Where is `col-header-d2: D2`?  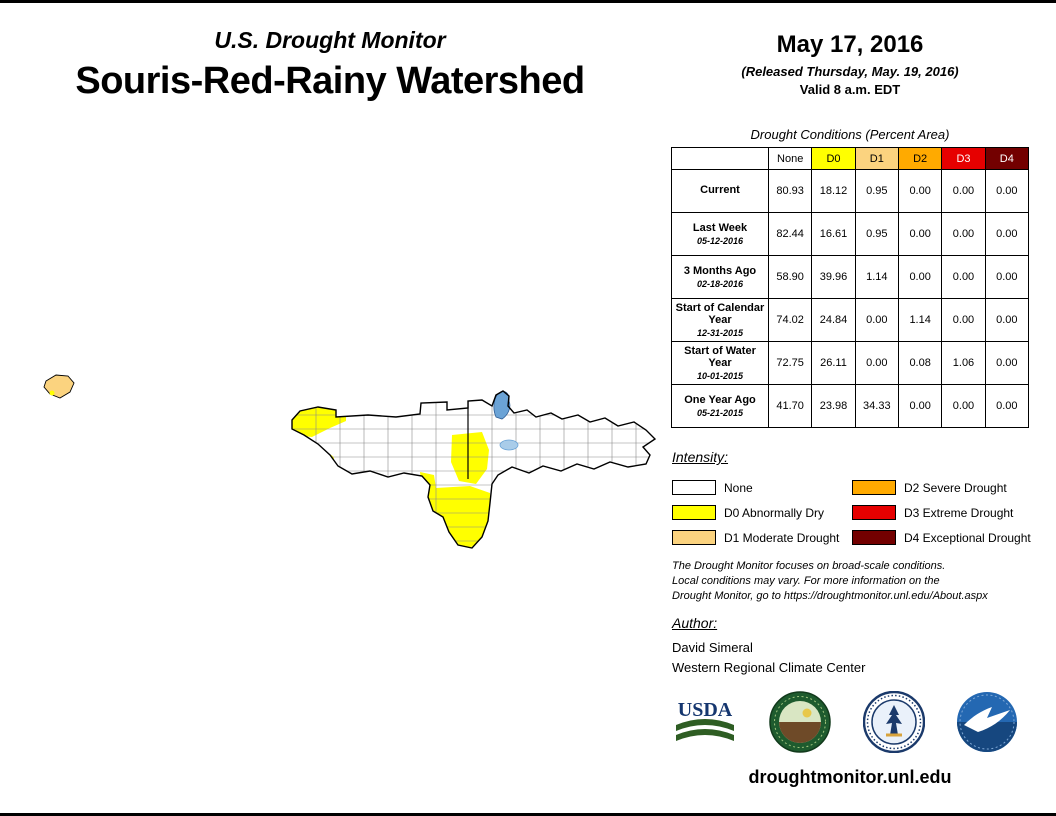 col-header-d2: D2 is located at coordinates (920, 158).